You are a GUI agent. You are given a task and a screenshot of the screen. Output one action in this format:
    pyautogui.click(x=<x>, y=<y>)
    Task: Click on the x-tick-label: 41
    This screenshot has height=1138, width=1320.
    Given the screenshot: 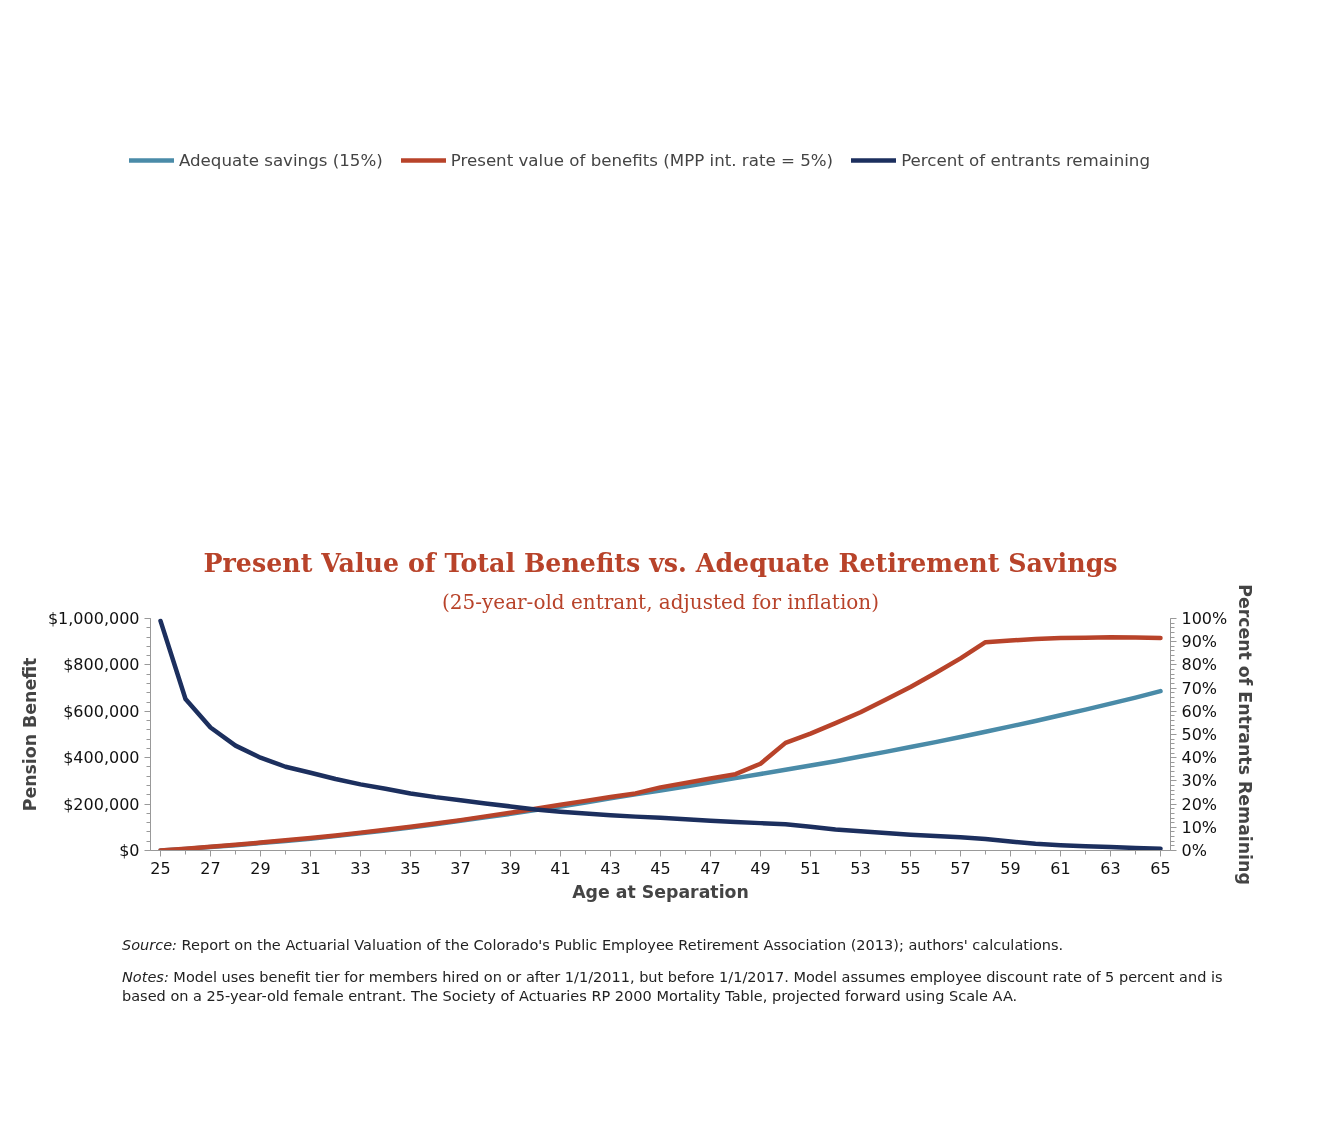 What is the action you would take?
    pyautogui.click(x=560, y=868)
    